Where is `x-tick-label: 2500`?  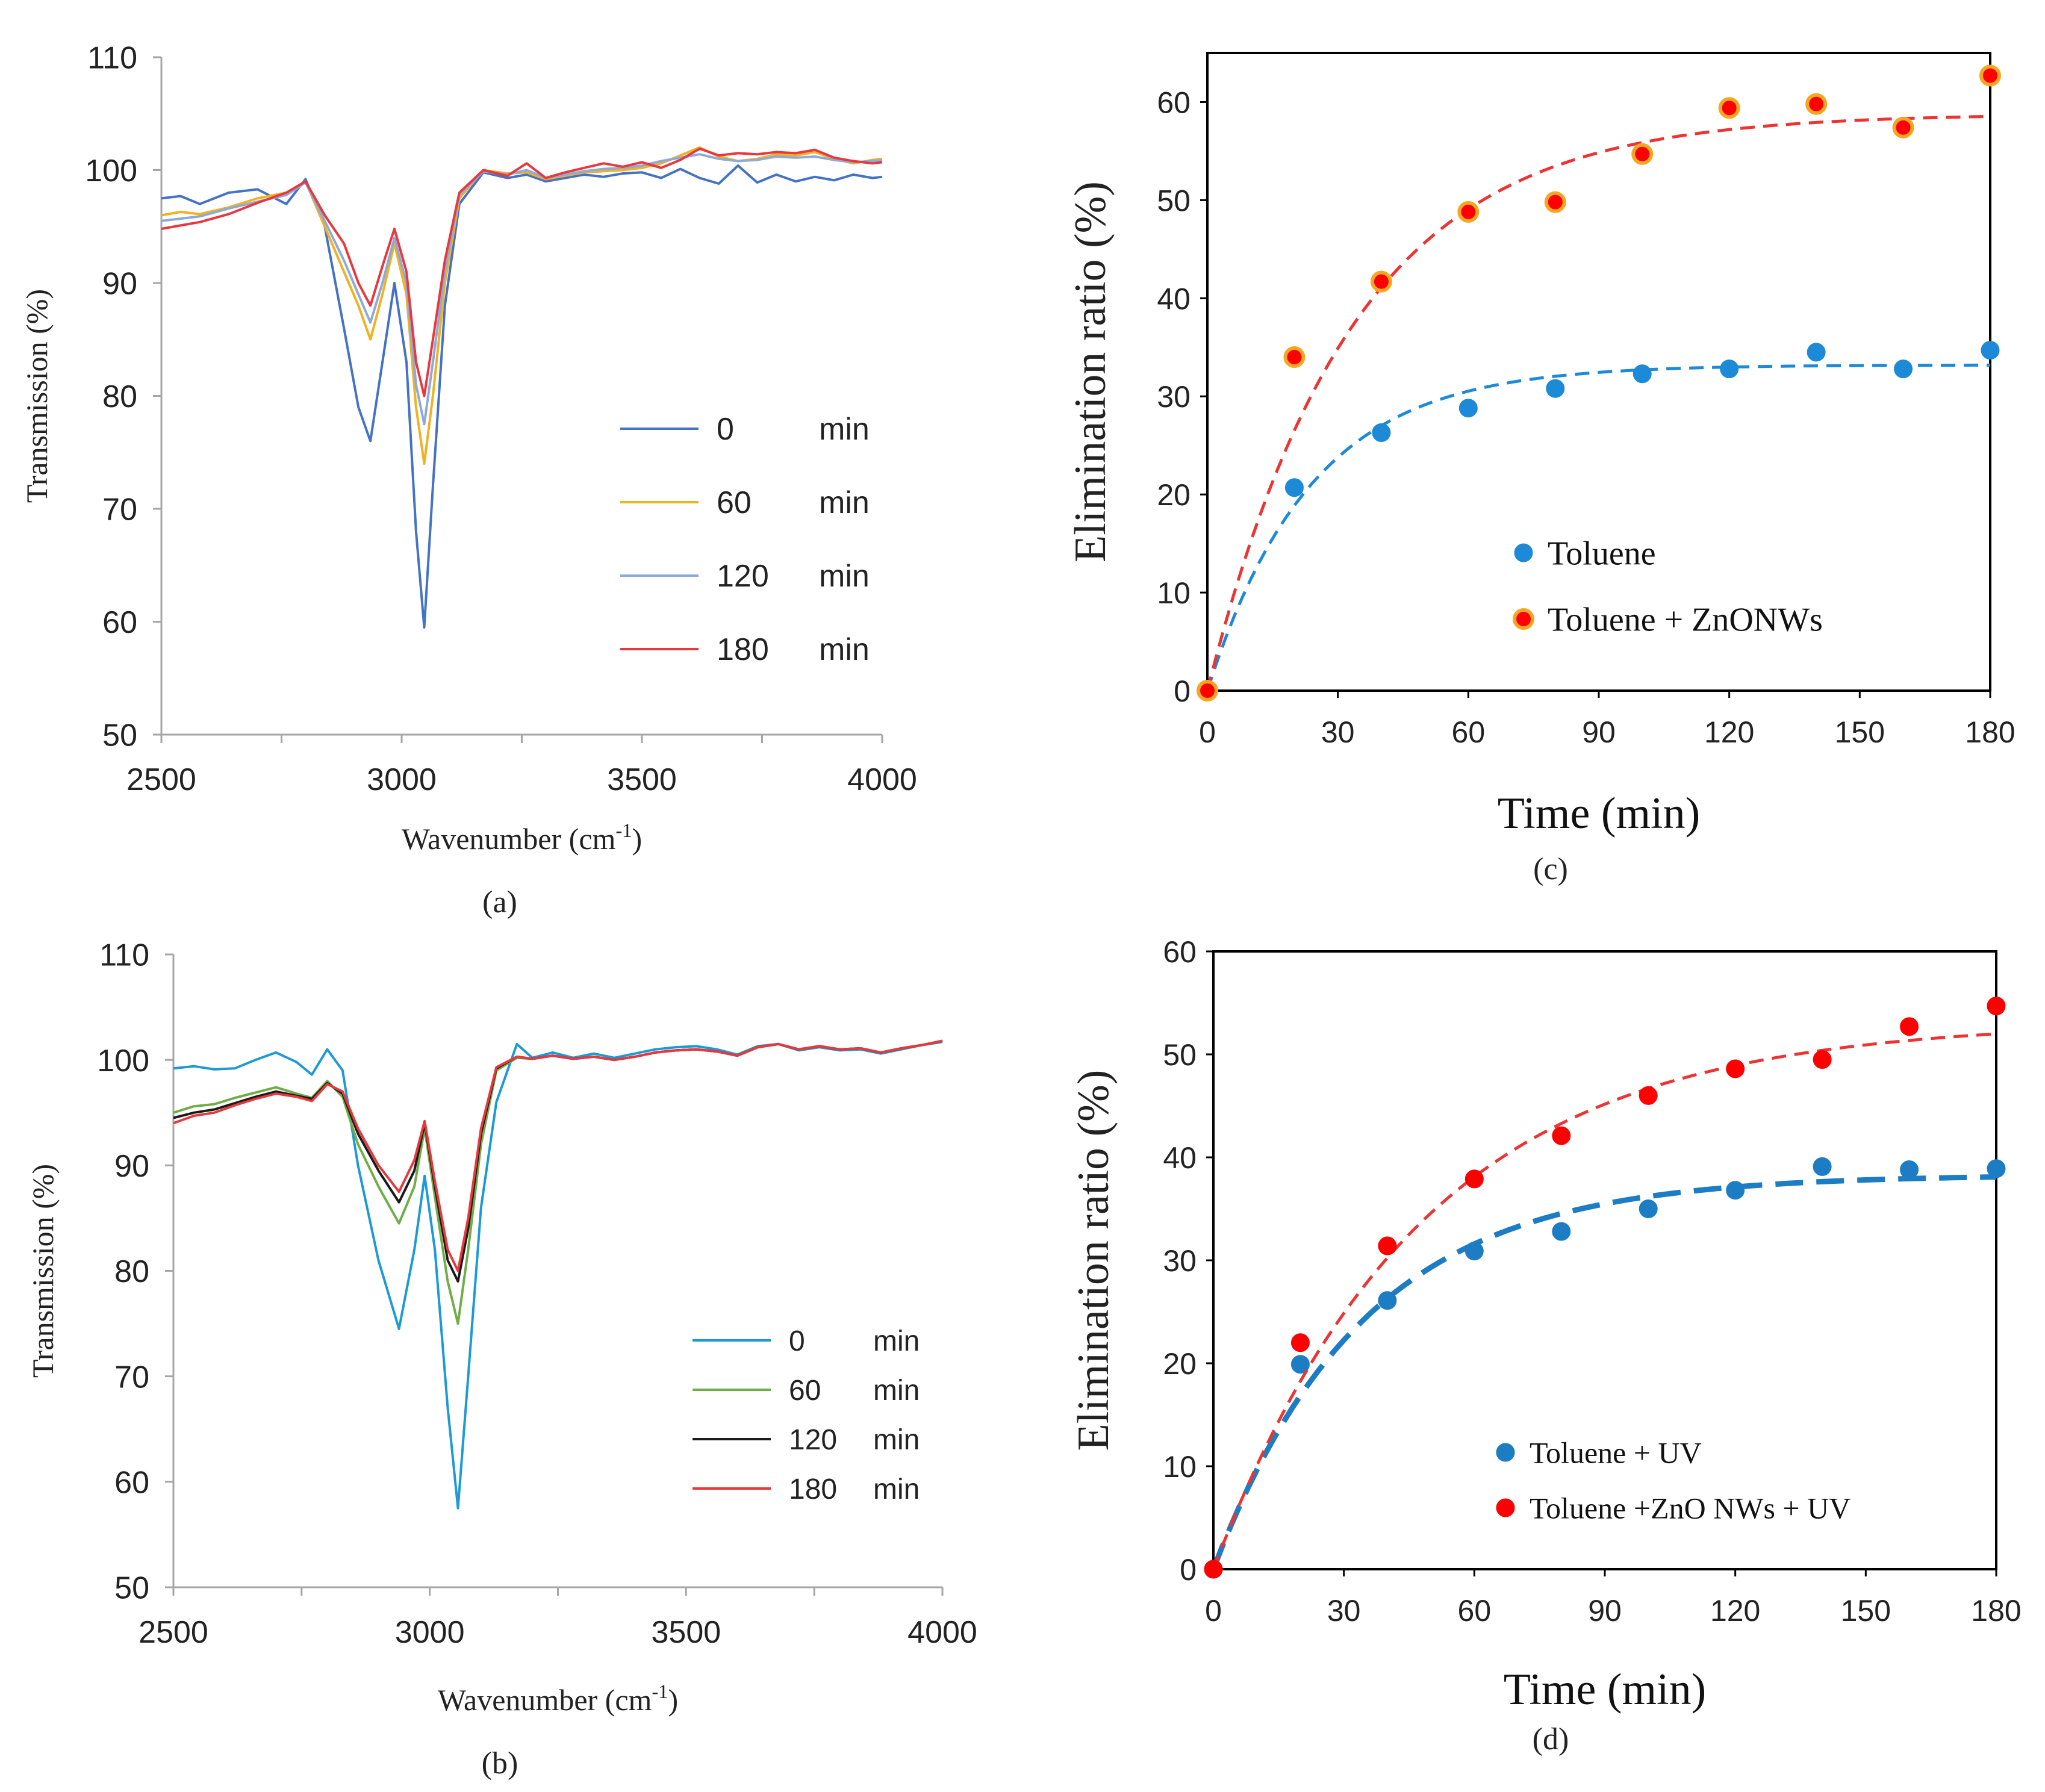
x-tick-label: 2500 is located at coordinates (161, 780).